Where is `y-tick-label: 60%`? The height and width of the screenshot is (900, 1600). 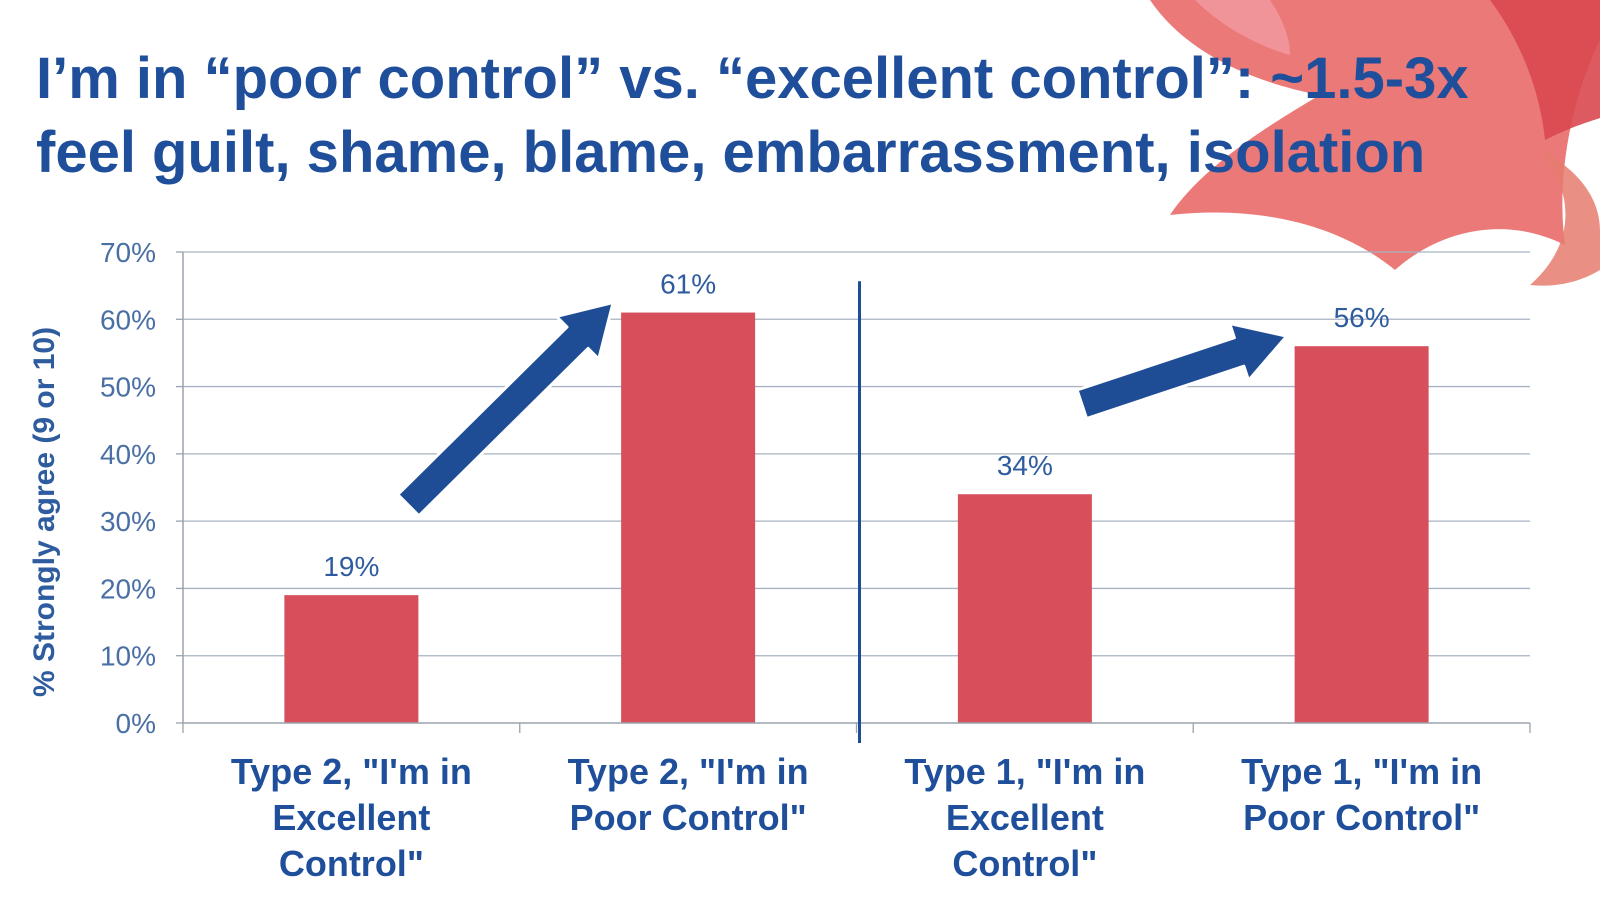 y-tick-label: 60% is located at coordinates (128, 319).